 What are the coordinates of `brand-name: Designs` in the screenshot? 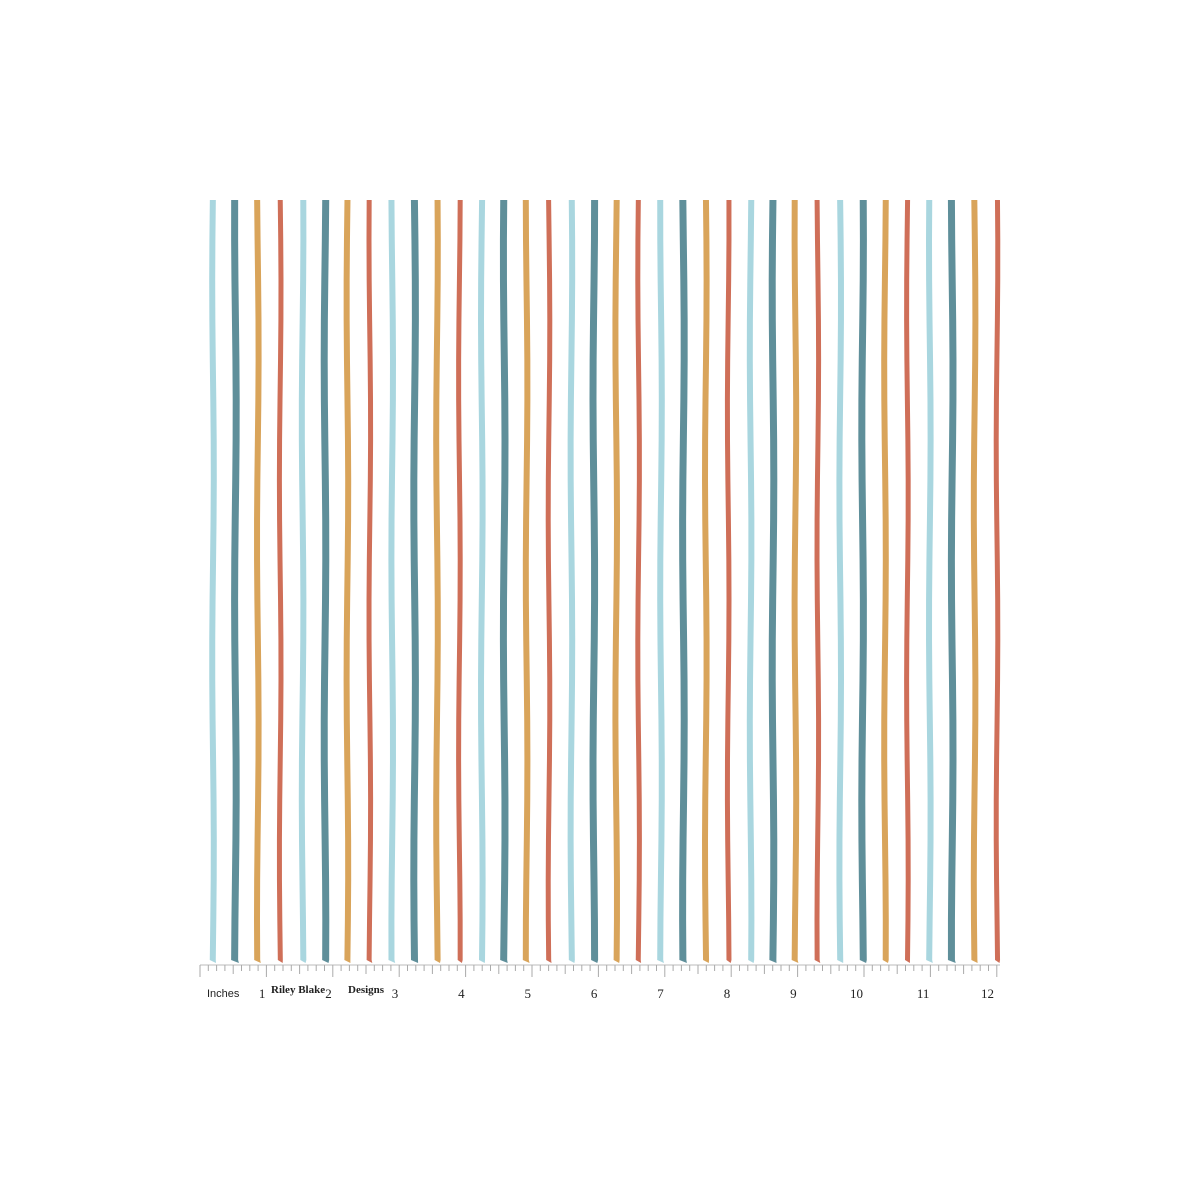 It's located at (366, 990).